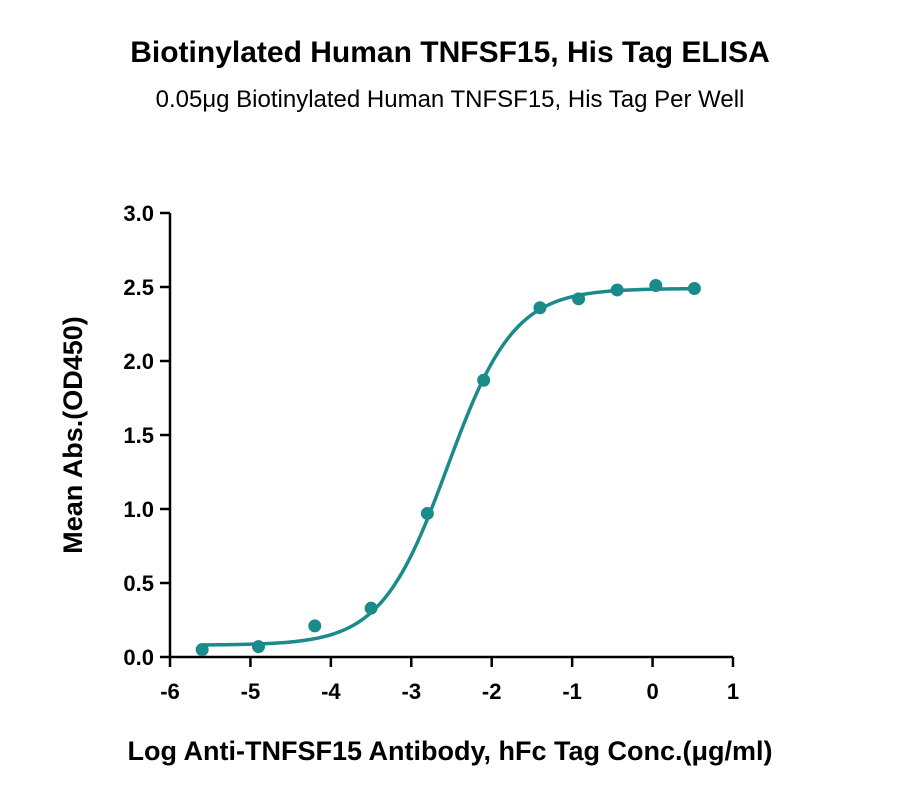 Image resolution: width=900 pixels, height=802 pixels. Describe the element at coordinates (733, 691) in the screenshot. I see `x-tick-label: 1` at that location.